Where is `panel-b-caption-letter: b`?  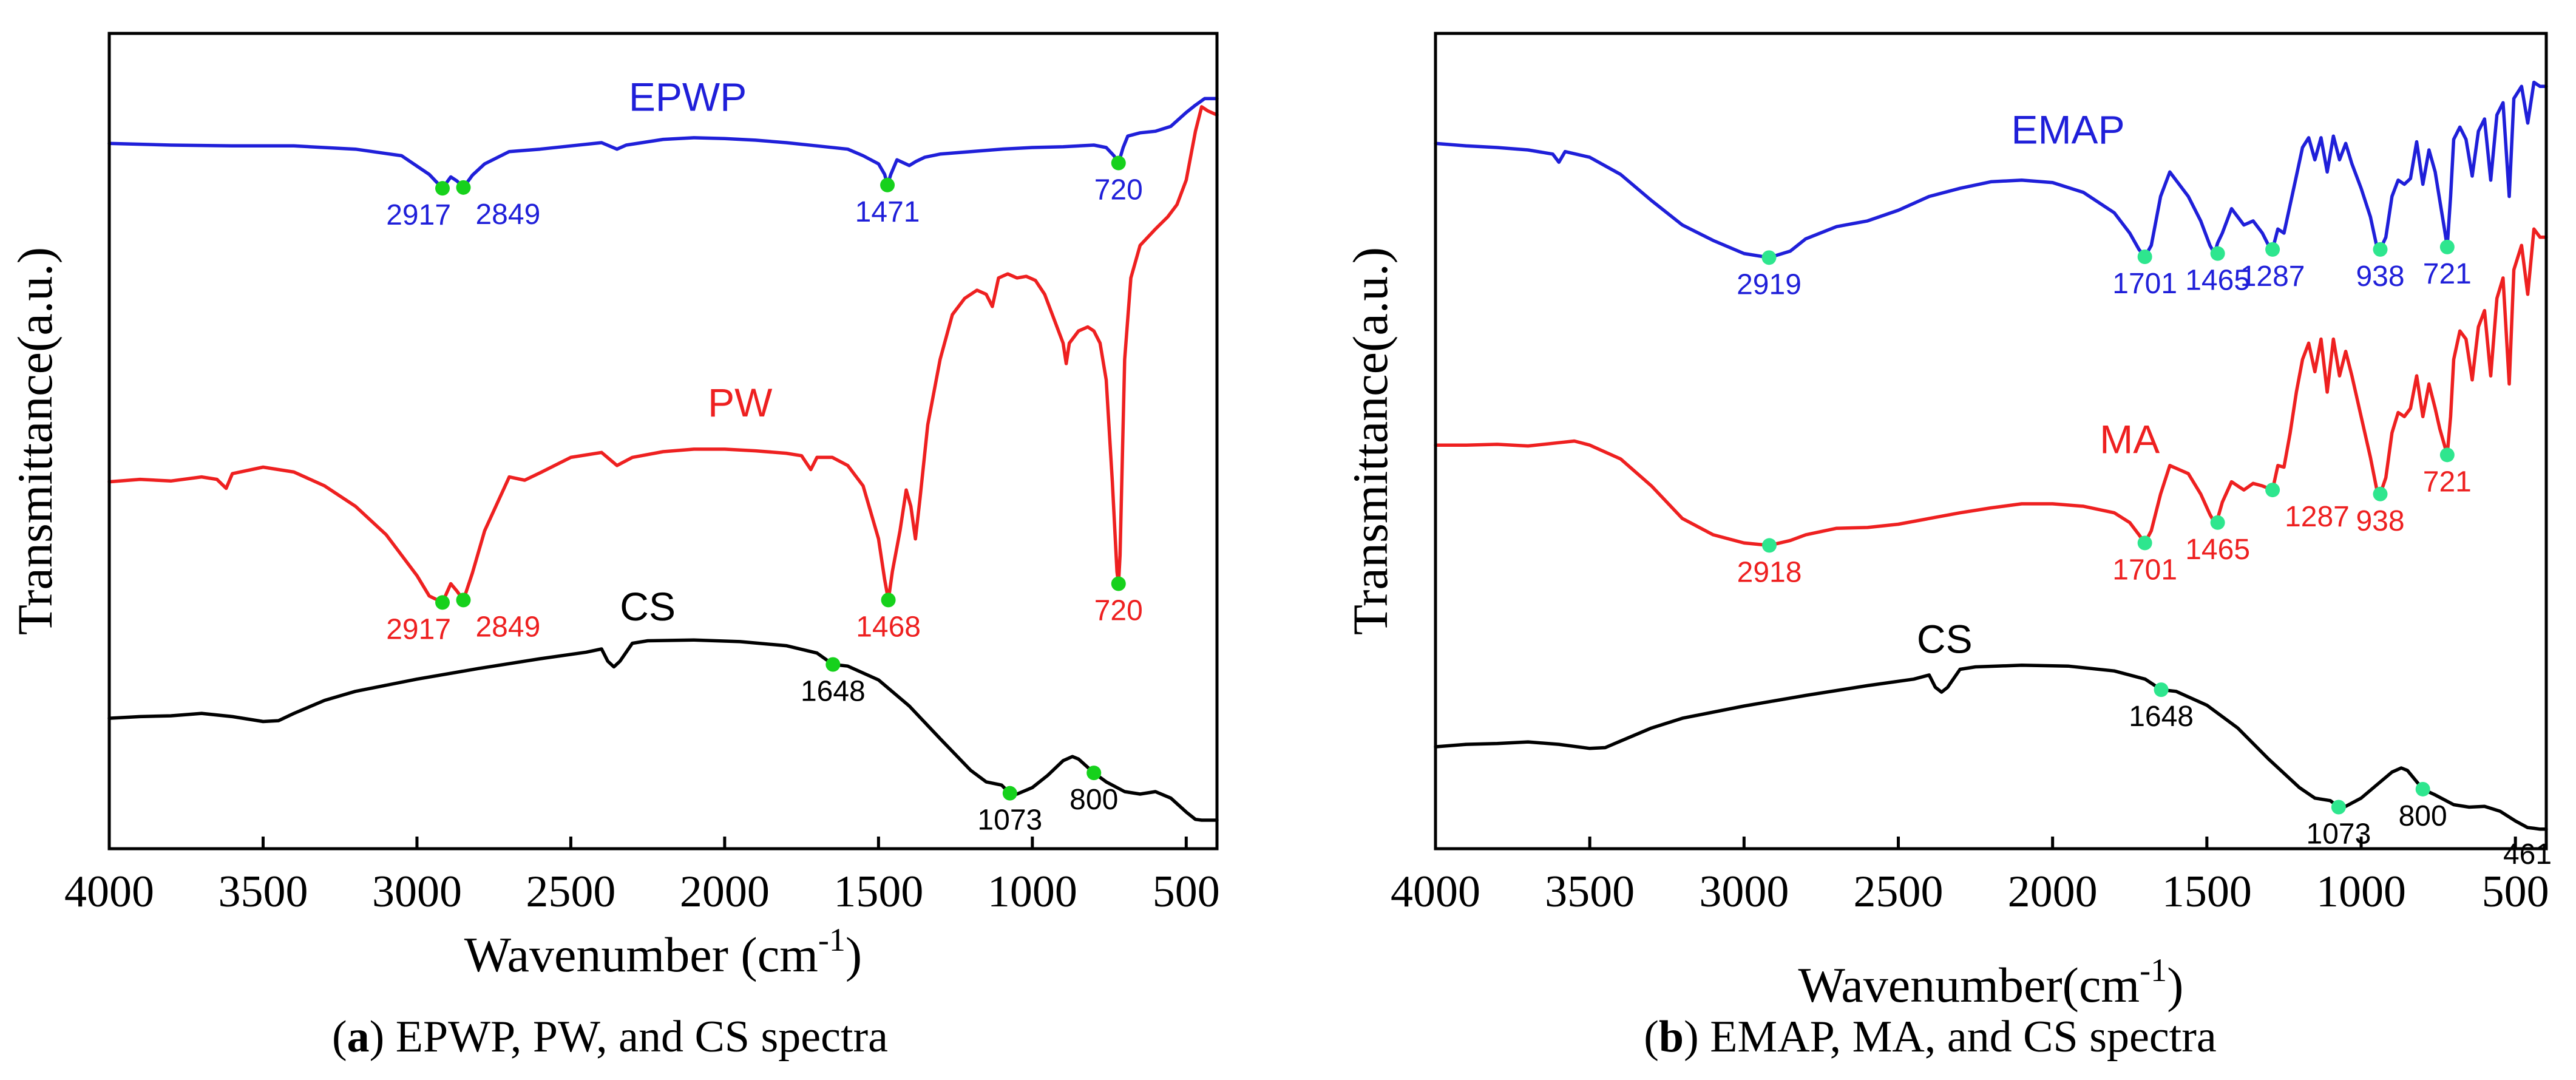
panel-b-caption-letter: b is located at coordinates (1672, 1037).